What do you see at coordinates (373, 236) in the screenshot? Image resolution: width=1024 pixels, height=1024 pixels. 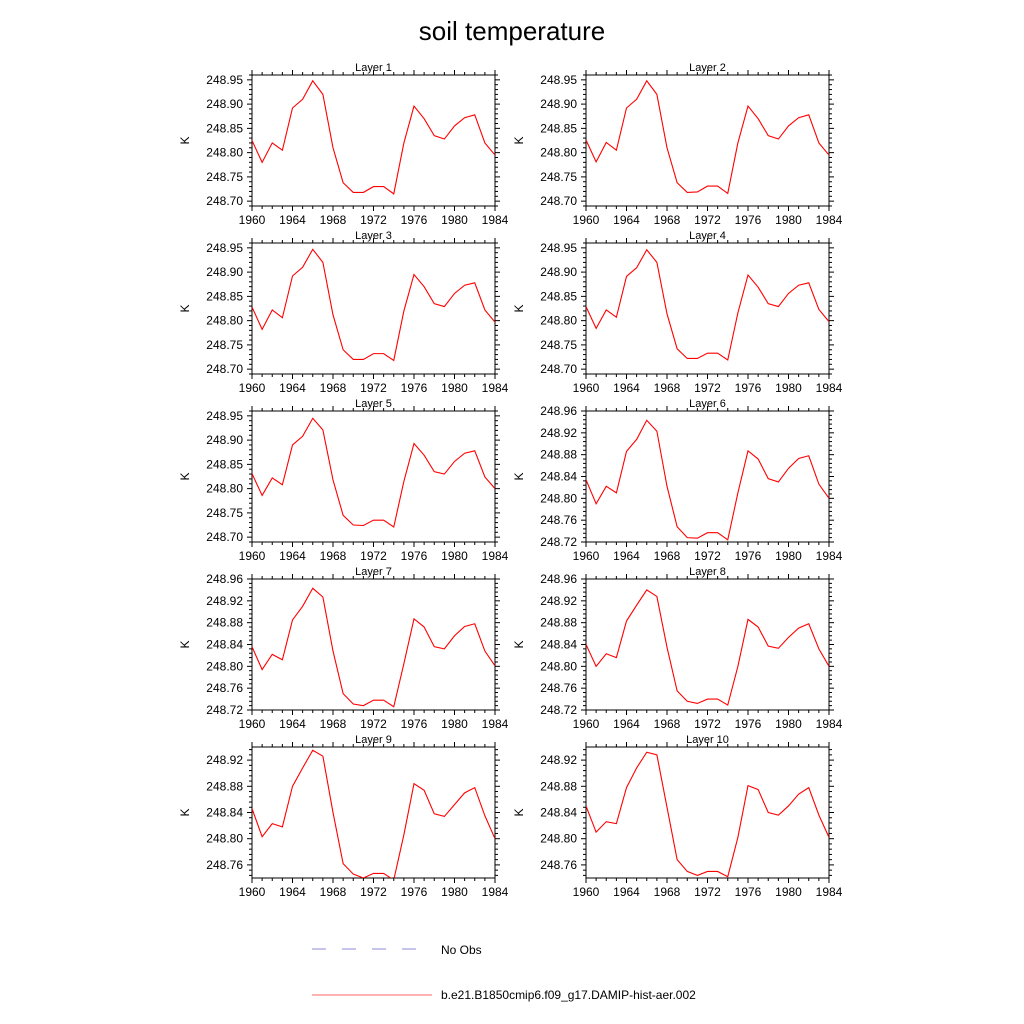 I see `panel-title: Layer 3` at bounding box center [373, 236].